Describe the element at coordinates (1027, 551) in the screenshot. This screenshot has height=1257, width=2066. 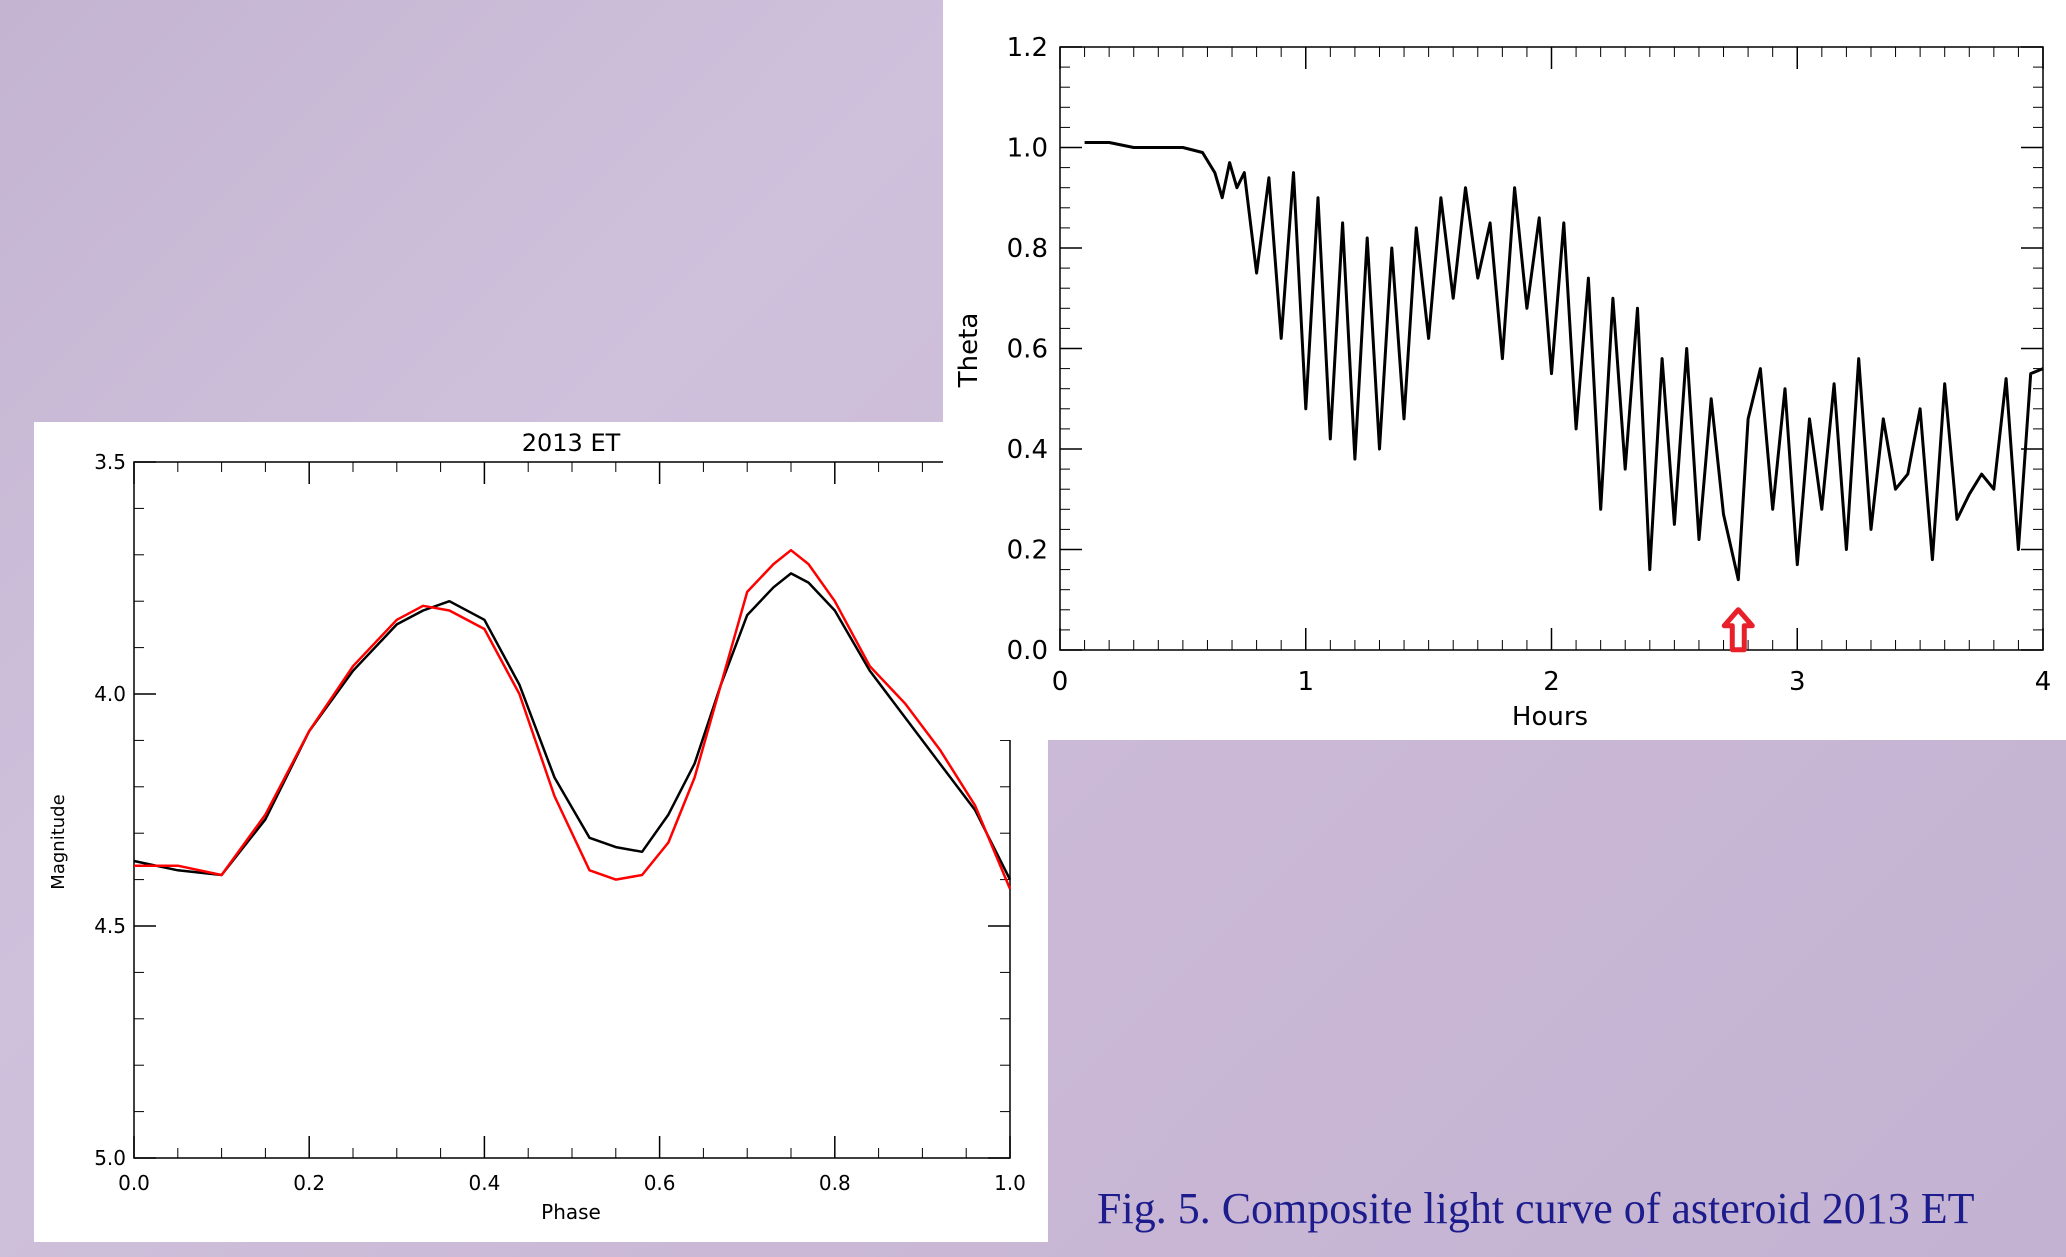
I see `y-tick-label: 0.2` at that location.